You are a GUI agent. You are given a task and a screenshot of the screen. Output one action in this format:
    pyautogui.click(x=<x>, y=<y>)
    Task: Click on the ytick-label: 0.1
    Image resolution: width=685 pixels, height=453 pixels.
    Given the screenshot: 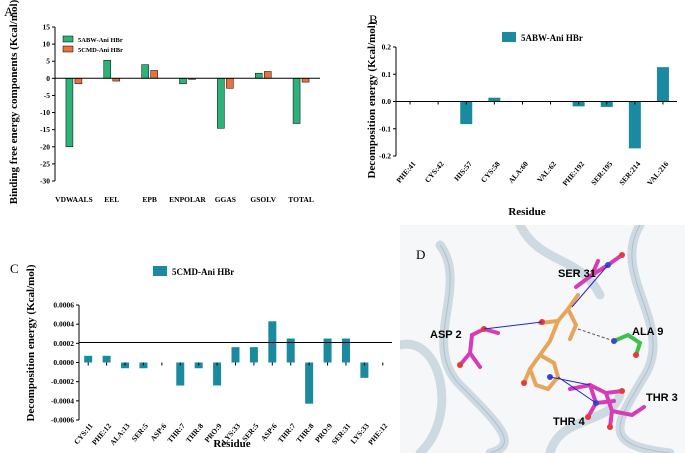 What is the action you would take?
    pyautogui.click(x=387, y=74)
    